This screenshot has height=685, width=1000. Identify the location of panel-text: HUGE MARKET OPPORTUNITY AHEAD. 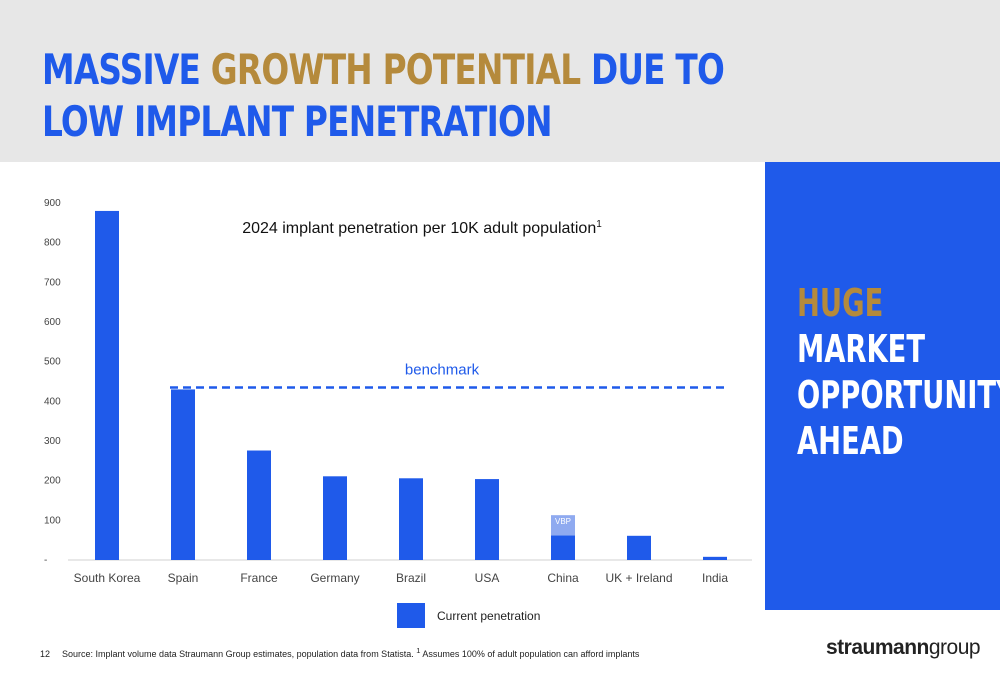
(898, 372).